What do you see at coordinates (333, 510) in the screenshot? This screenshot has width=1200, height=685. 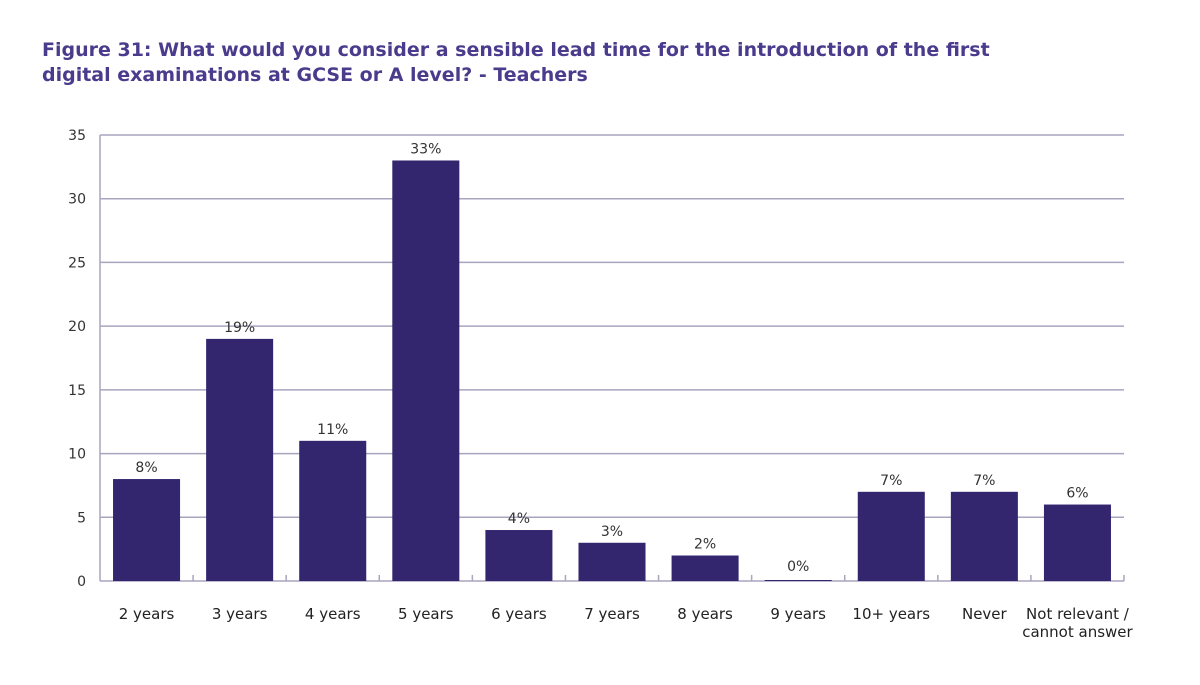 I see `bar-4-years` at bounding box center [333, 510].